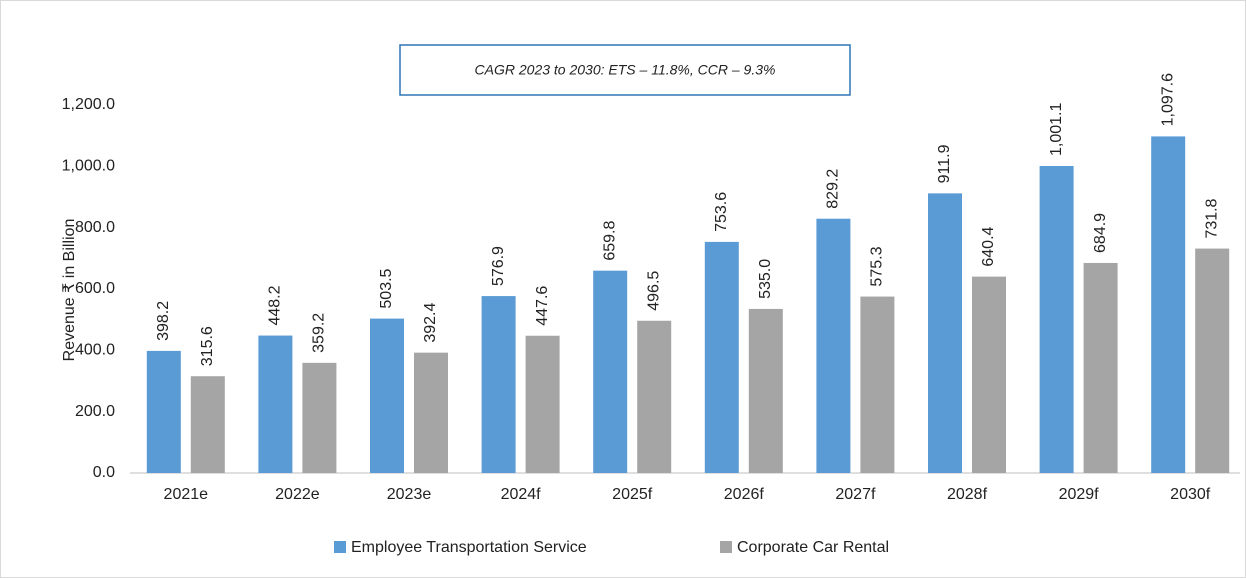 This screenshot has width=1246, height=578. I want to click on y-tick-label: 1,000.0, so click(88, 166).